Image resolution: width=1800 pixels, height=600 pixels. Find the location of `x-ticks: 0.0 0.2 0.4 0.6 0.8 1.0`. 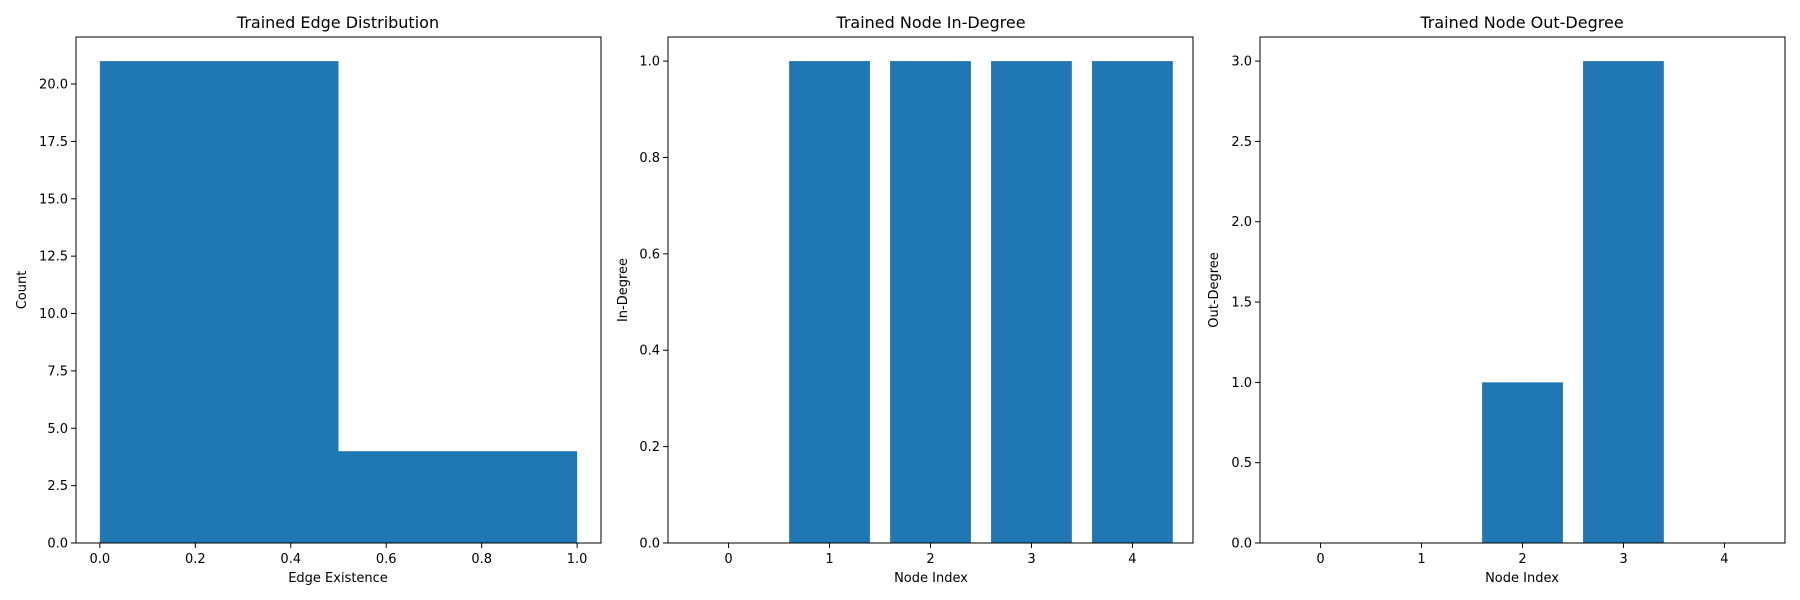

x-ticks: 0.0 0.2 0.4 0.6 0.8 1.0 is located at coordinates (339, 555).